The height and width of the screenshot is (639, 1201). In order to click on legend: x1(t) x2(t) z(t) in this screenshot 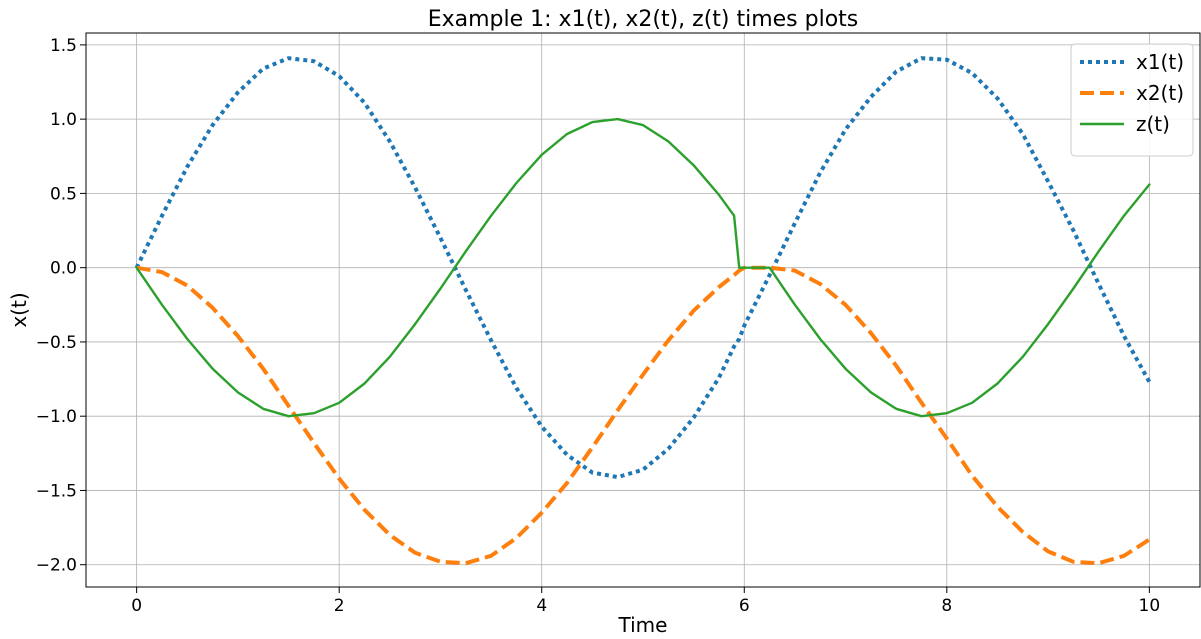, I will do `click(1132, 100)`.